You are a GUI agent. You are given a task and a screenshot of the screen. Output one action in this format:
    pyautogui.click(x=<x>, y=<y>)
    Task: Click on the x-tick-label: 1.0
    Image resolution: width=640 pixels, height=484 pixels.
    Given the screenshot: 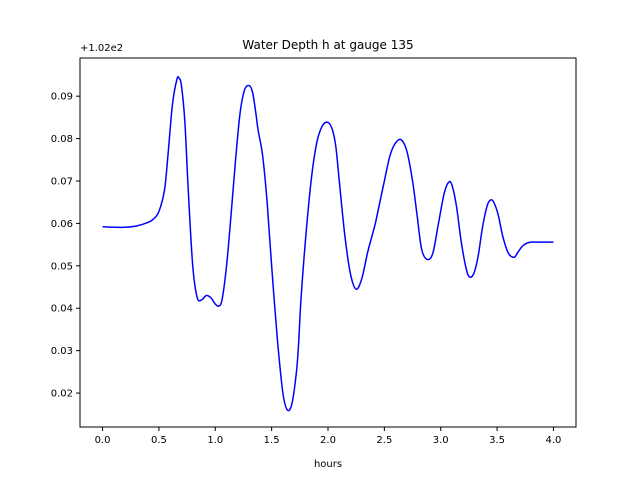 What is the action you would take?
    pyautogui.click(x=215, y=440)
    